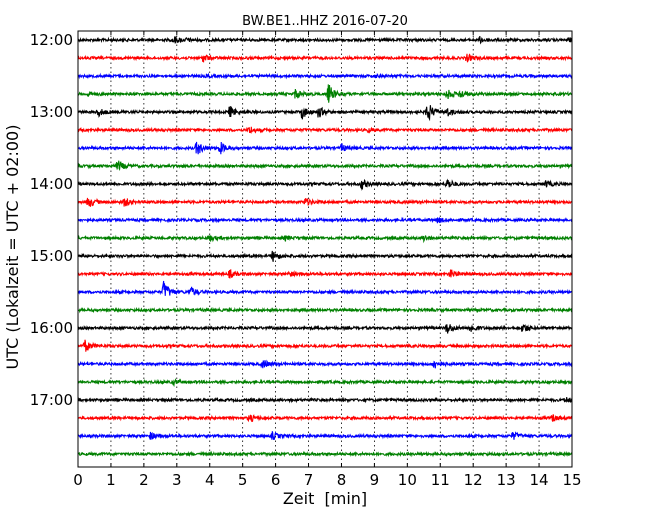 The image size is (650, 520). What do you see at coordinates (473, 480) in the screenshot?
I see `x-tick-label: 12` at bounding box center [473, 480].